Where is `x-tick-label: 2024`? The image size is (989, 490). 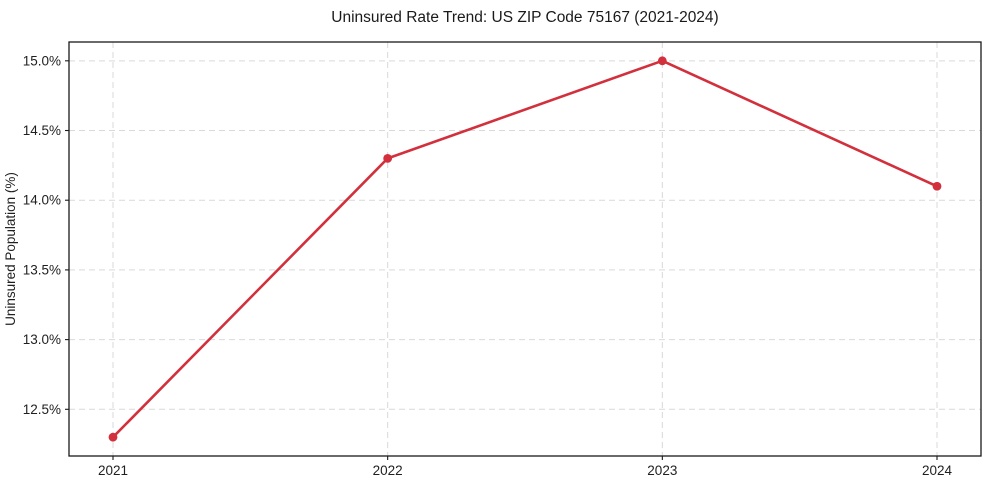 x-tick-label: 2024 is located at coordinates (937, 470).